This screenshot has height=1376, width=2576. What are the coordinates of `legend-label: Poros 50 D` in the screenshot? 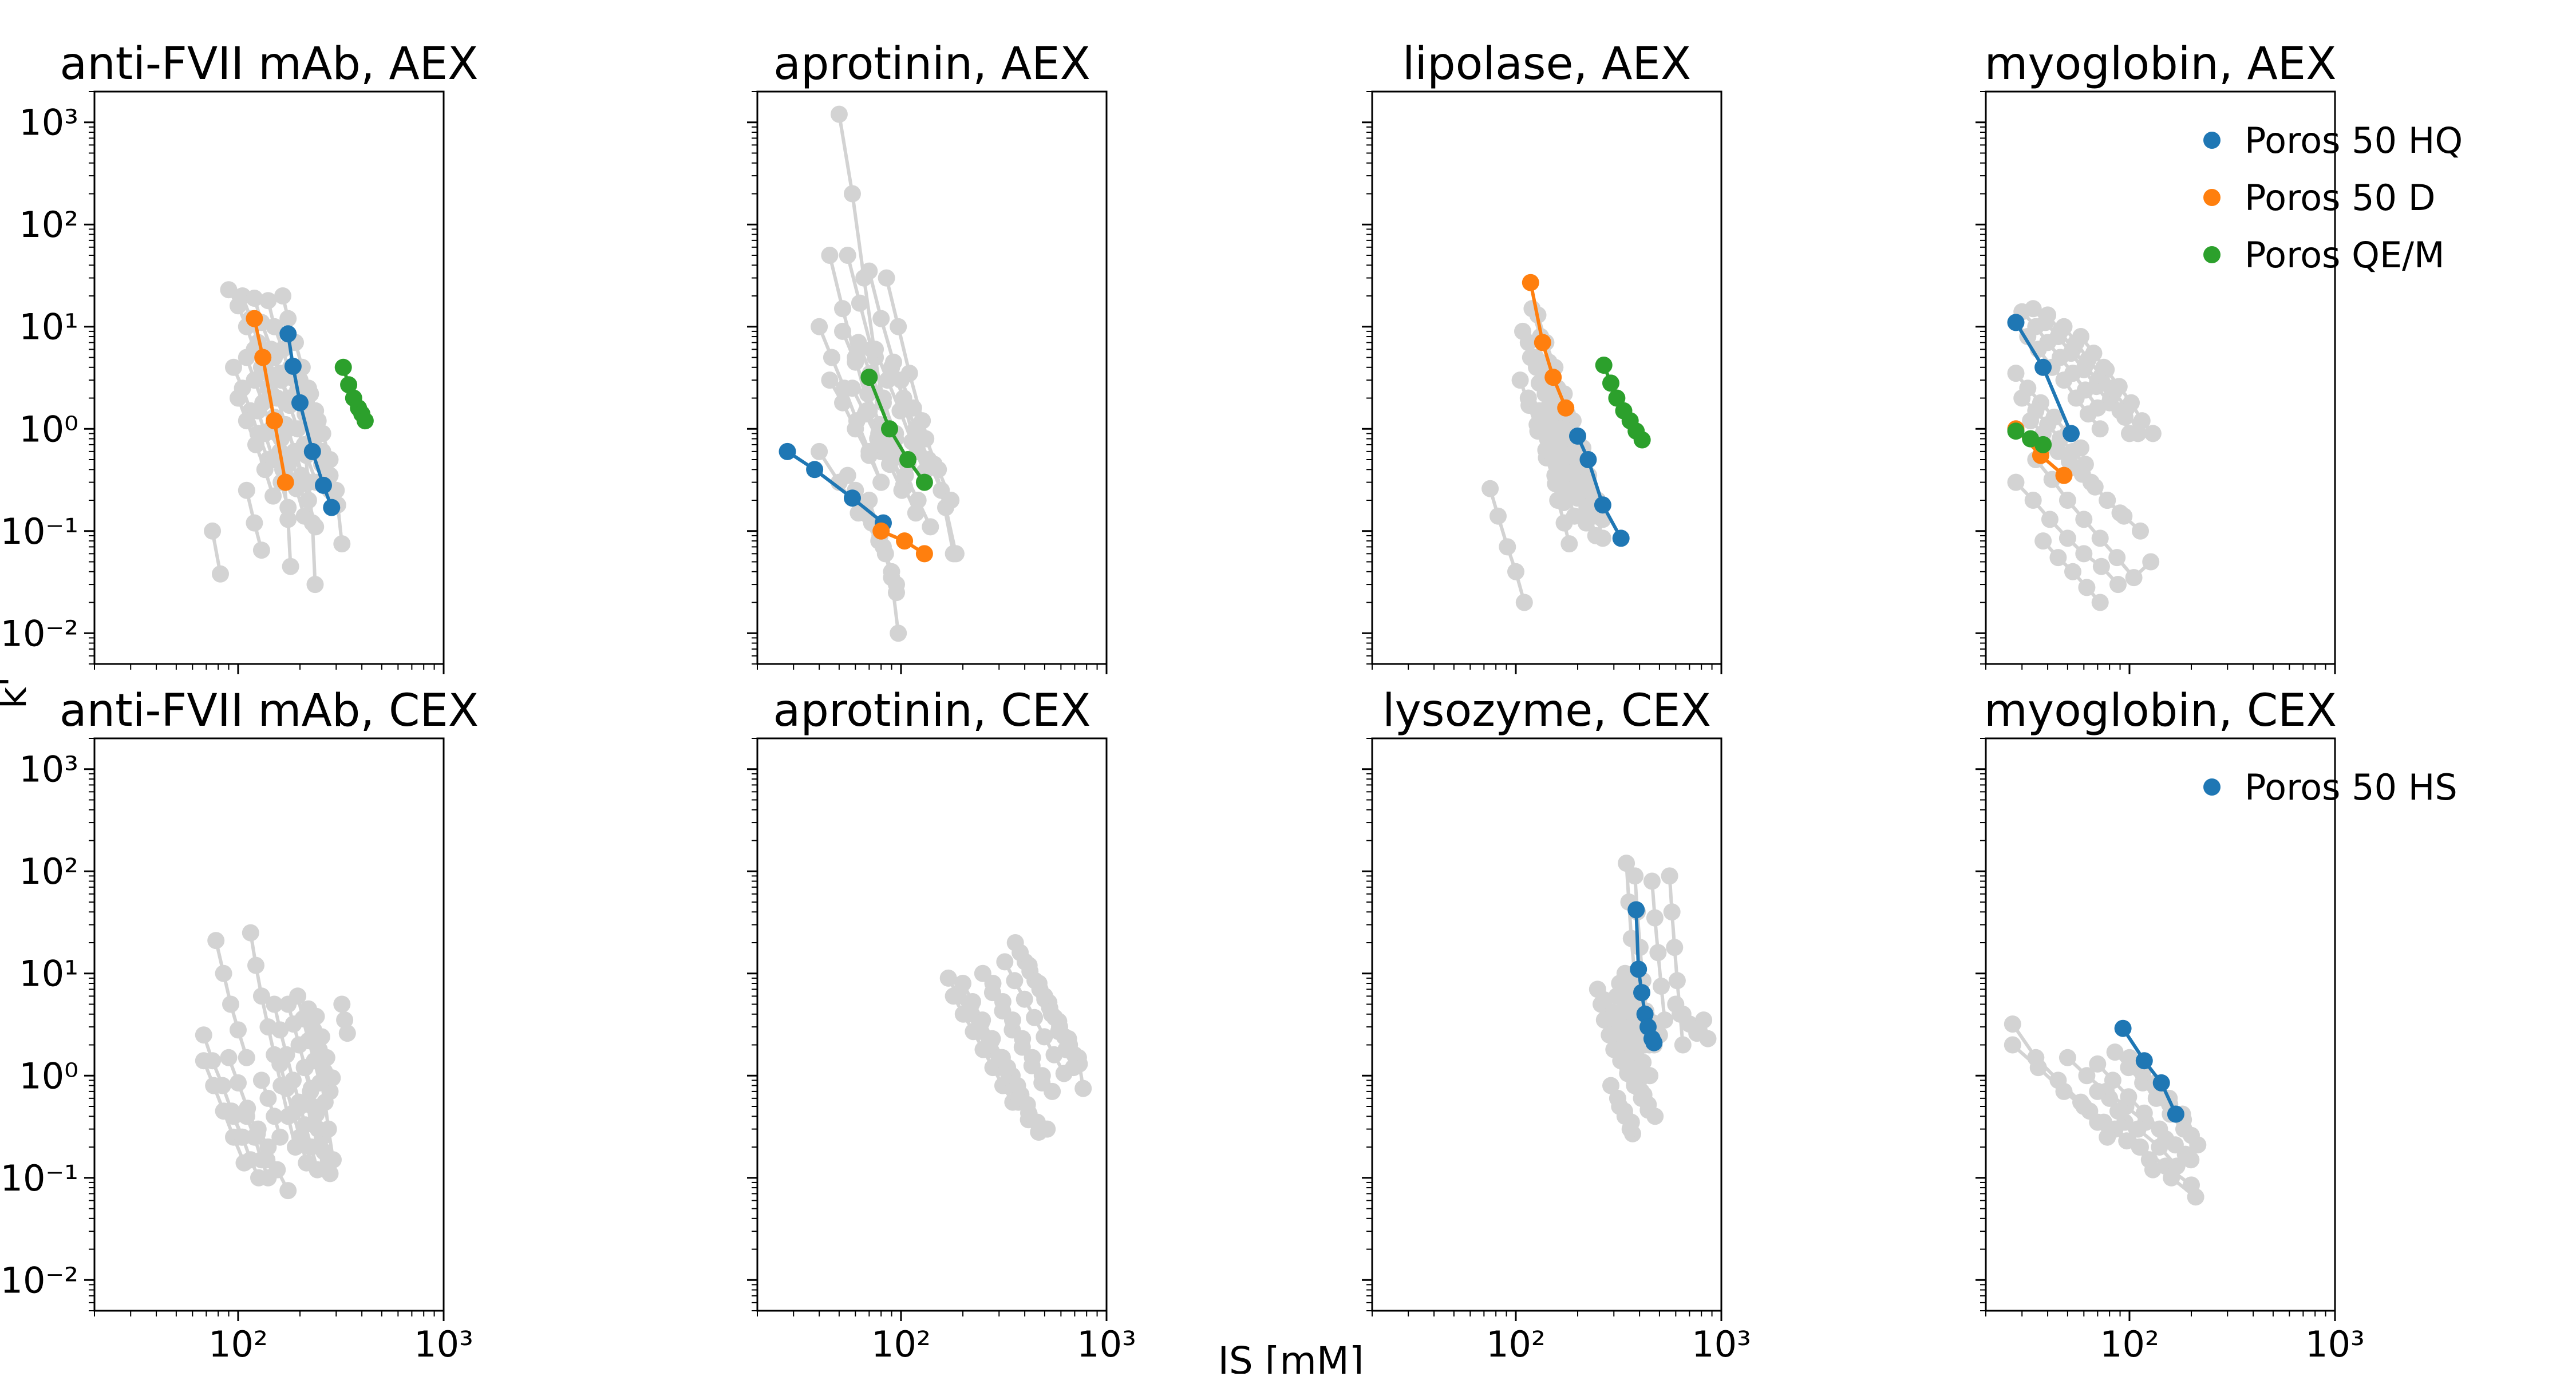 It's located at (2340, 198).